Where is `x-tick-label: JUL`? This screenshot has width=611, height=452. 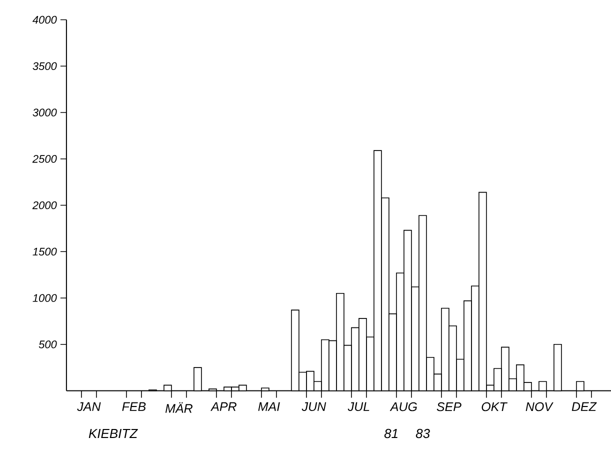
x-tick-label: JUL is located at coordinates (359, 407).